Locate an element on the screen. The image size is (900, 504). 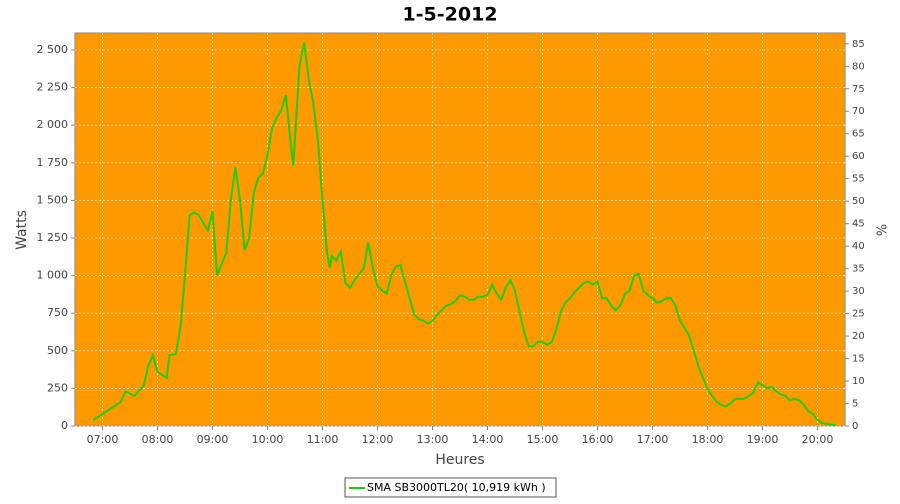
y2-tick-label: 80 is located at coordinates (858, 66).